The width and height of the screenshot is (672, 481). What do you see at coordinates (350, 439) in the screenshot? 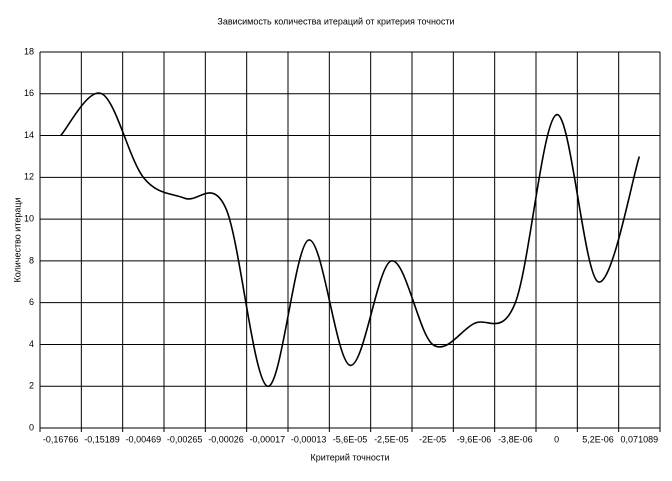
I see `x-tick-label: -5,6E-05` at bounding box center [350, 439].